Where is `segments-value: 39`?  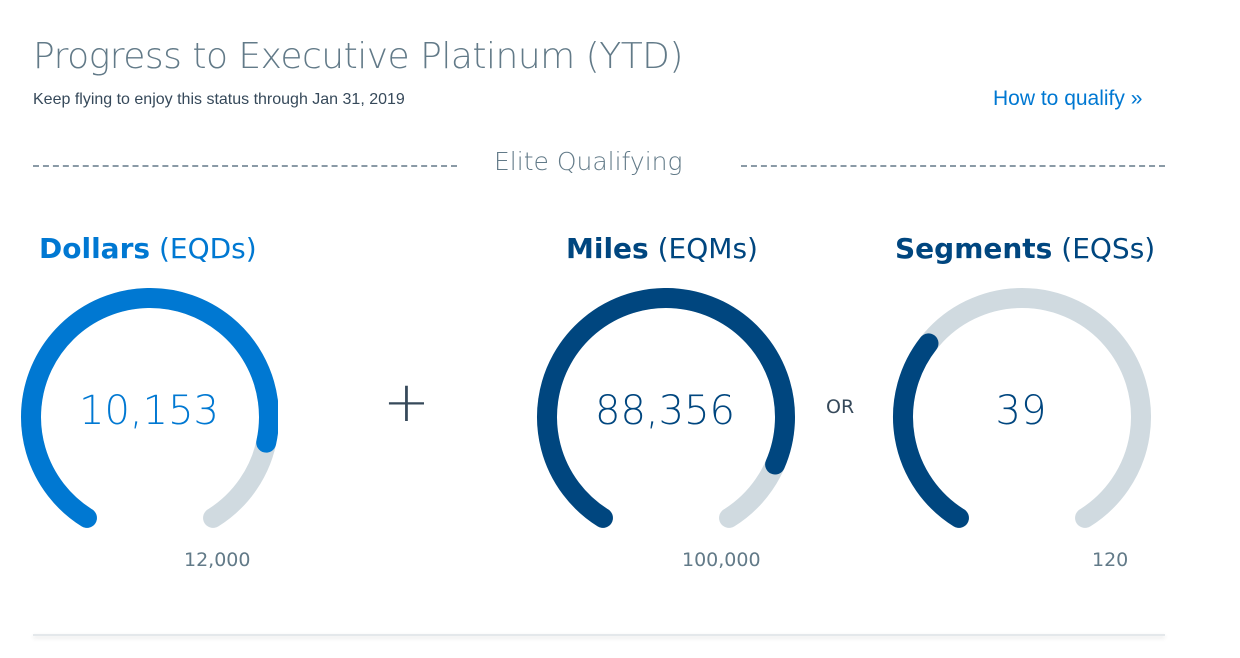 segments-value: 39 is located at coordinates (1021, 411).